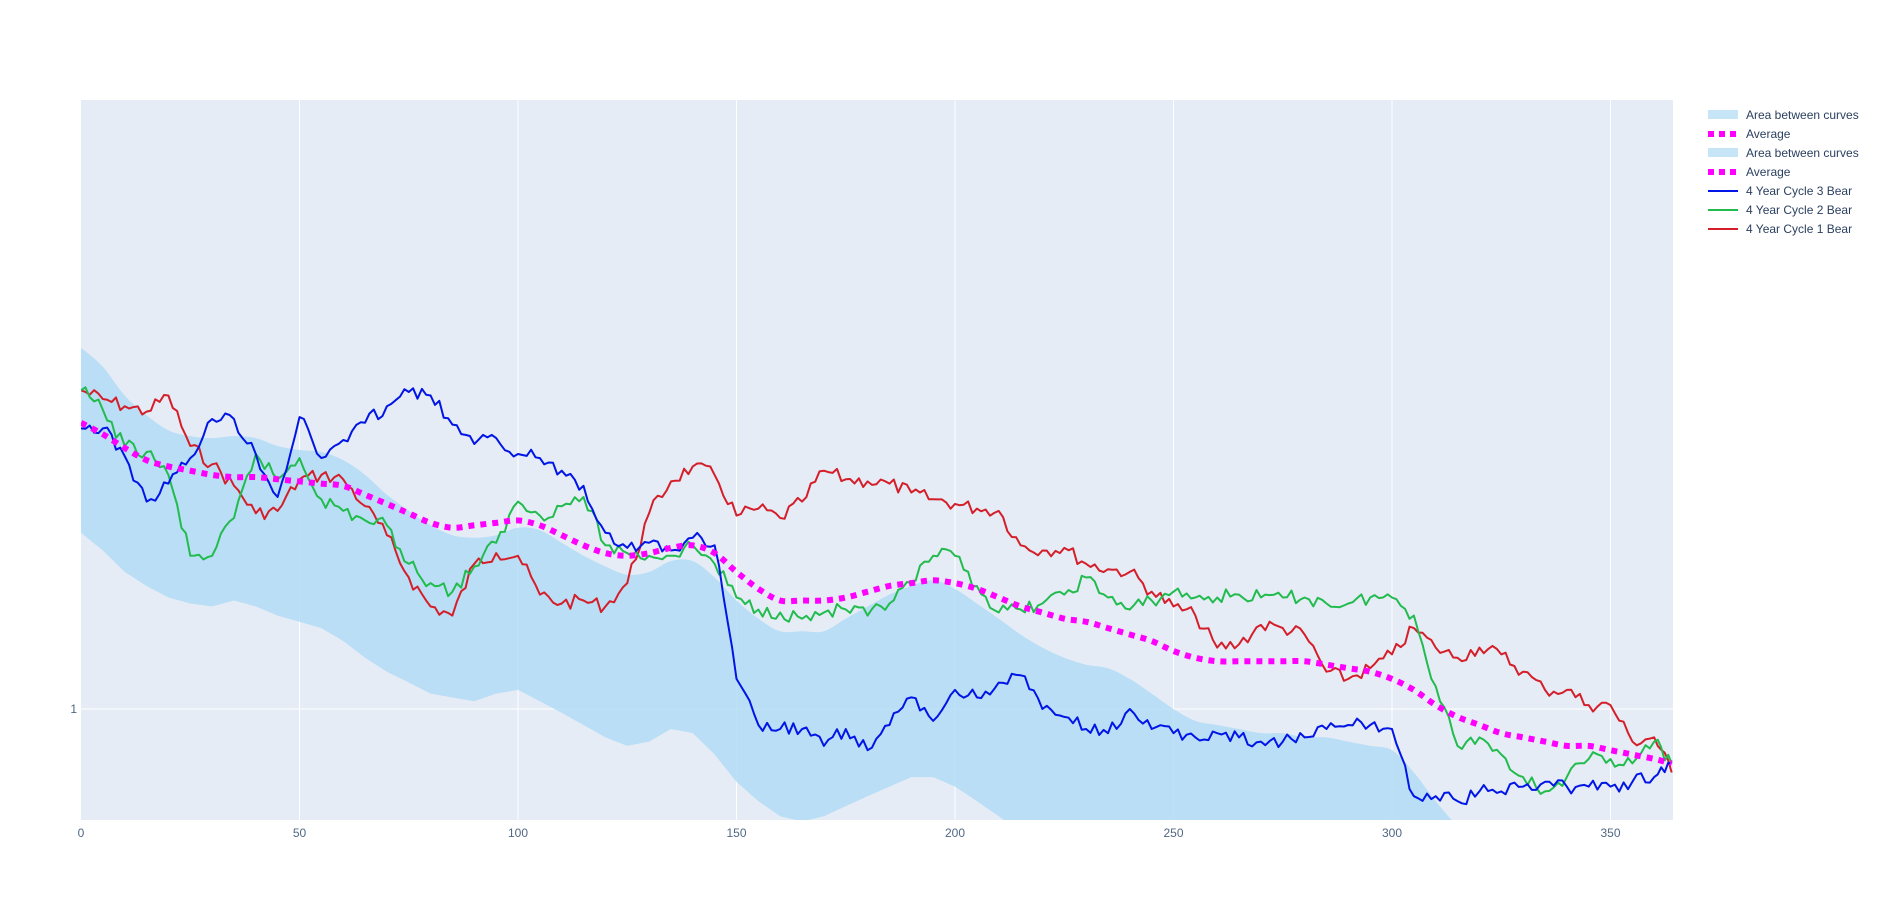 Image resolution: width=1879 pixels, height=900 pixels. What do you see at coordinates (1724, 191) in the screenshot?
I see `blue-line-icon` at bounding box center [1724, 191].